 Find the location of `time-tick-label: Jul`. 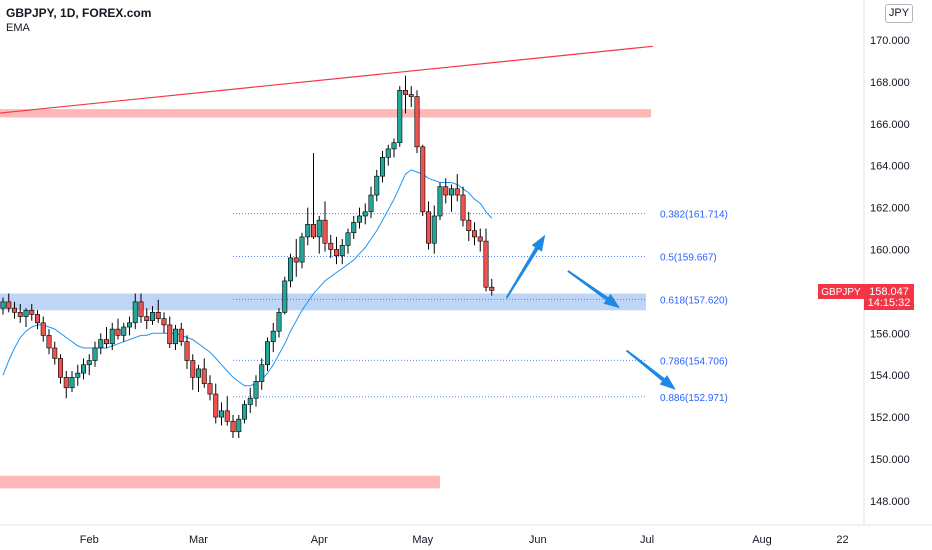

time-tick-label: Jul is located at coordinates (647, 540).